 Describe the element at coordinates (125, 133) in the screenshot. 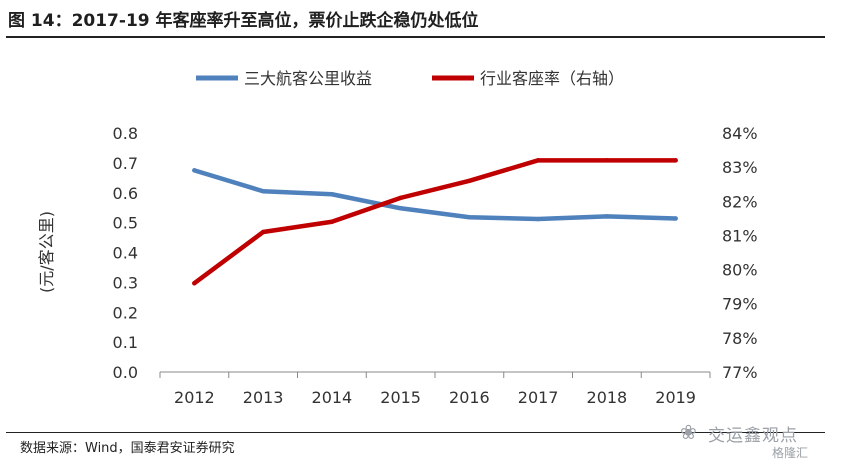

I see `y-tick-label: 0.8` at that location.